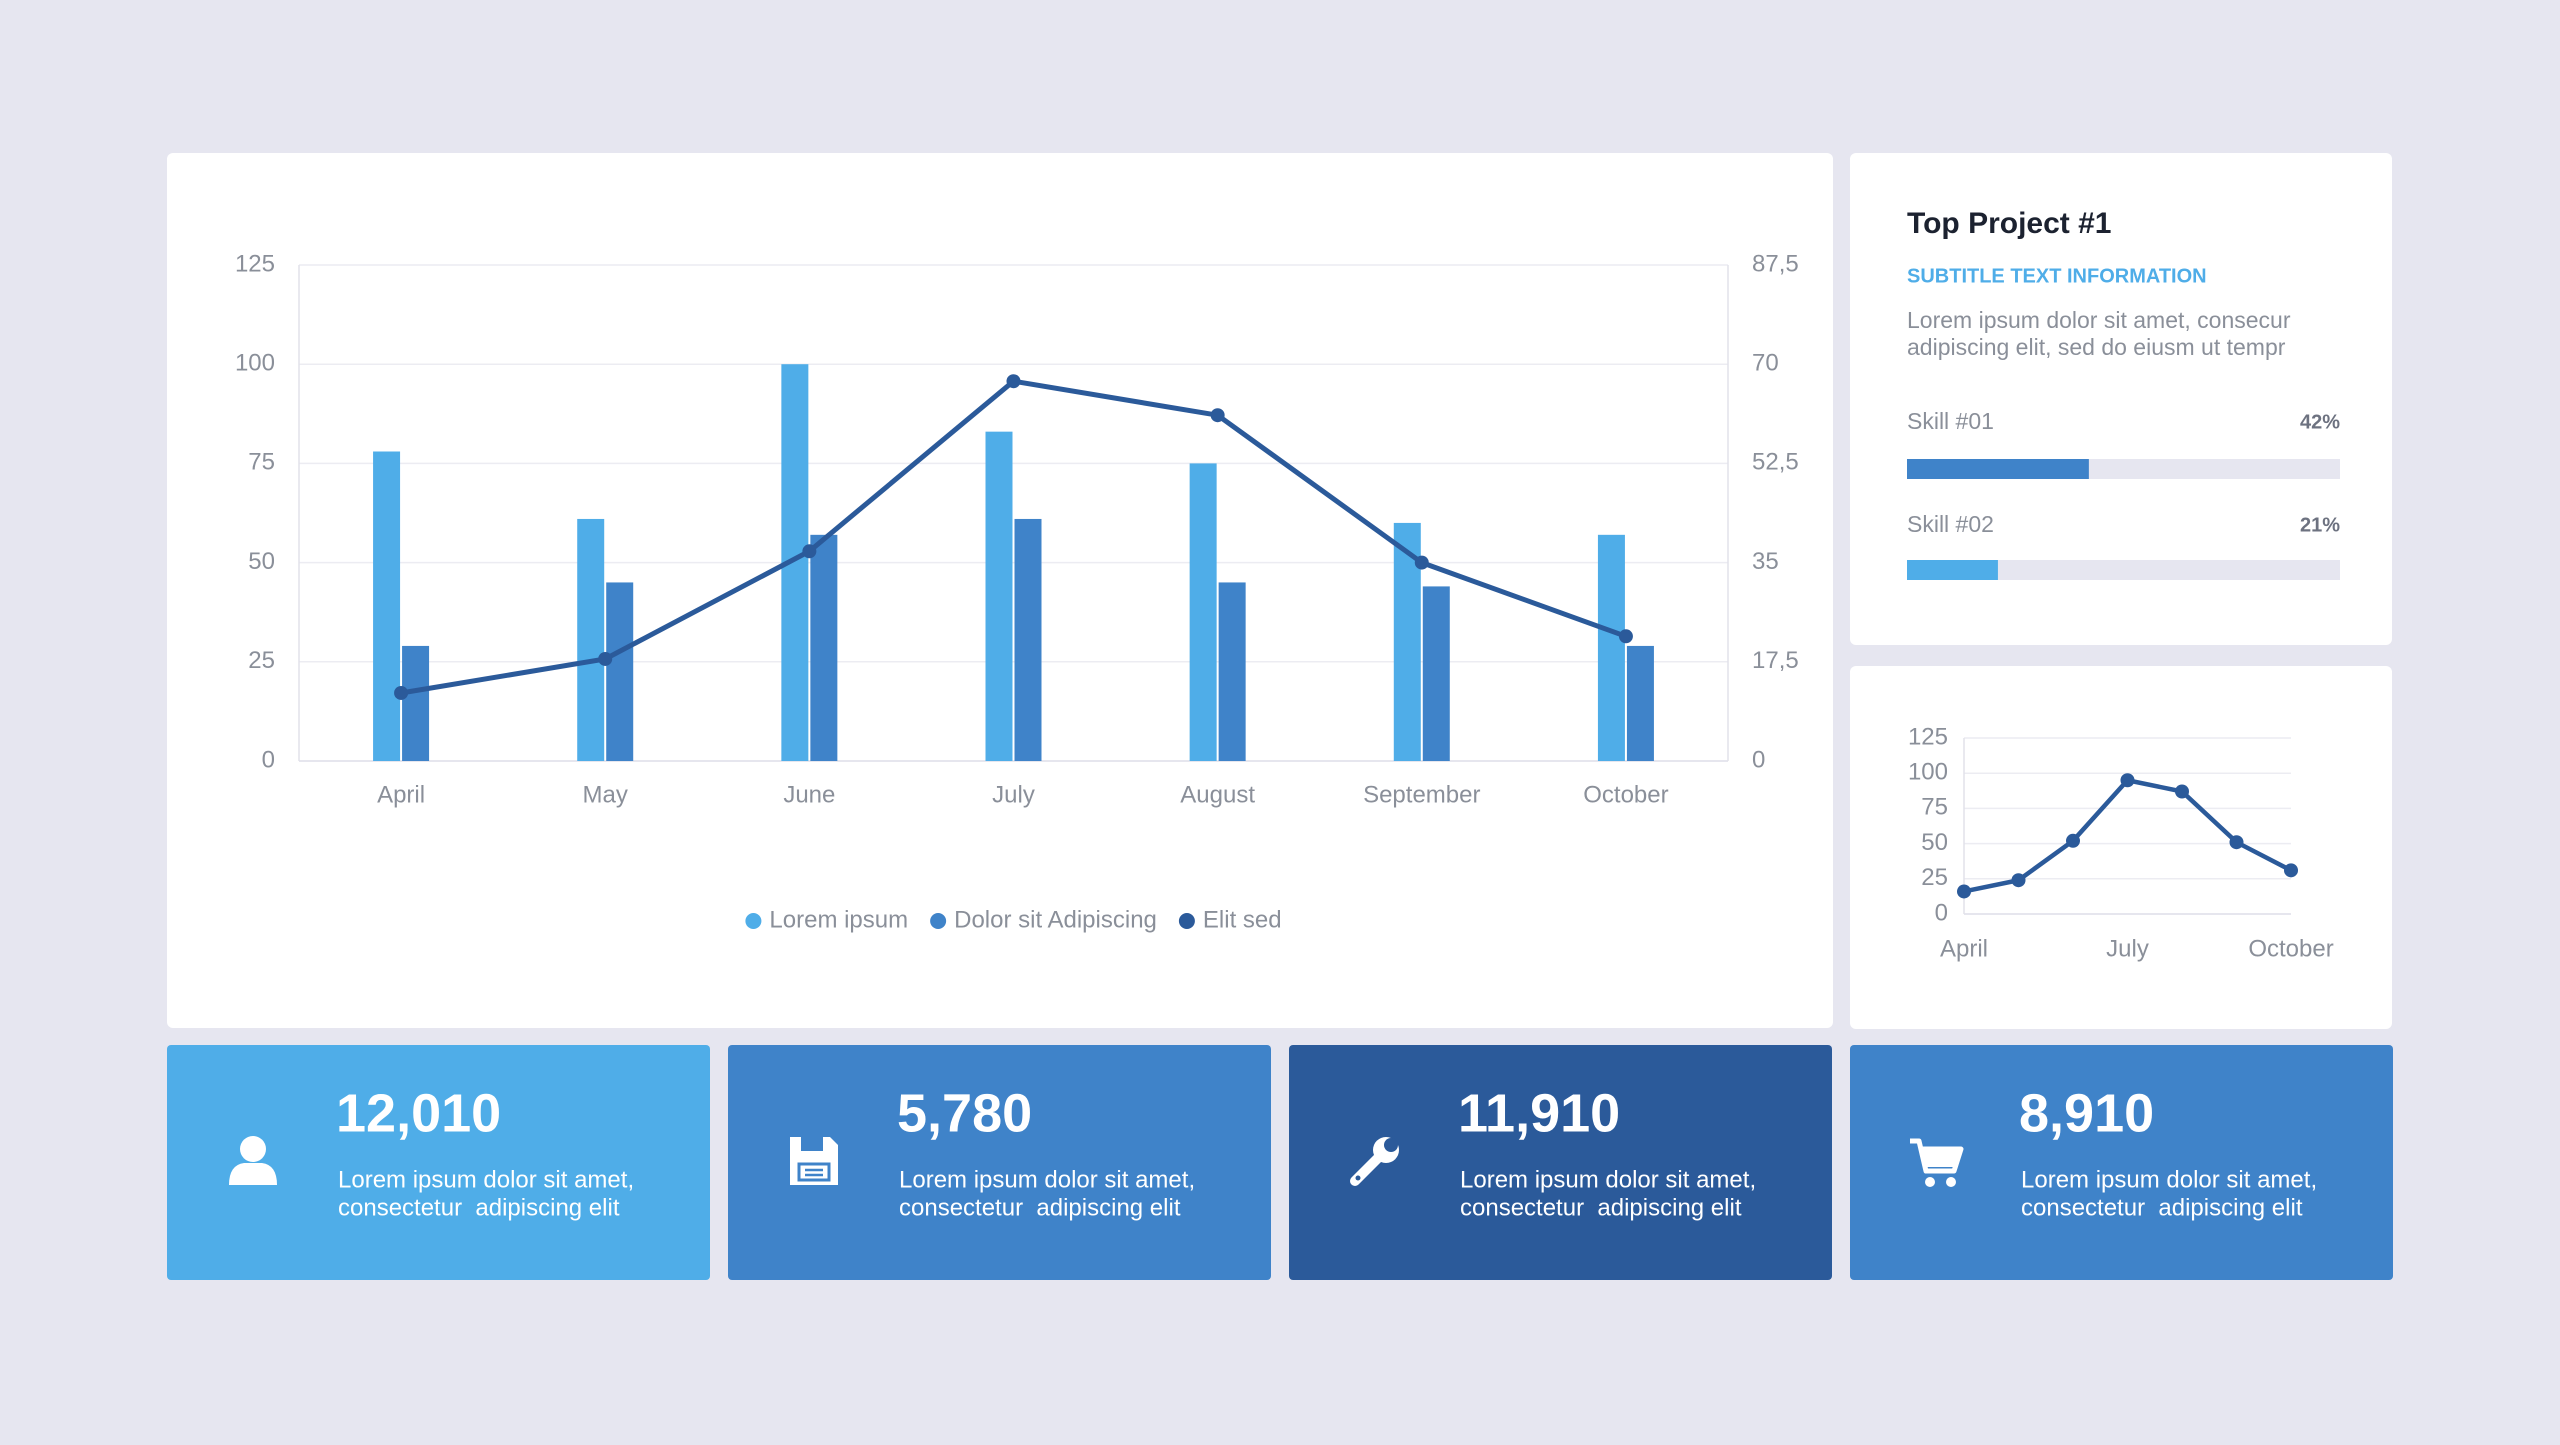 The image size is (2560, 1445). Describe the element at coordinates (605, 794) in the screenshot. I see `x-tick-label: May` at that location.